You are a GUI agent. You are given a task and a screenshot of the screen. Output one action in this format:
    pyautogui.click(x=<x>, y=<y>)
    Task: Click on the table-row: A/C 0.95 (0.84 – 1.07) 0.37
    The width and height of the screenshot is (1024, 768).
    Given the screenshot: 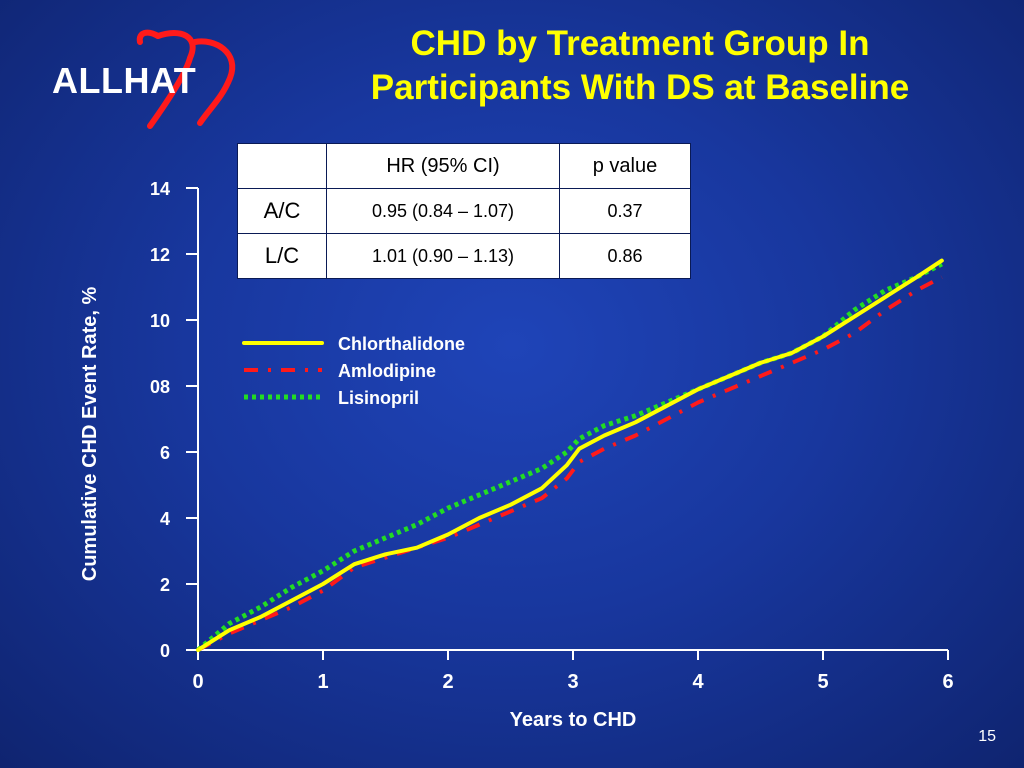 What is the action you would take?
    pyautogui.click(x=464, y=211)
    